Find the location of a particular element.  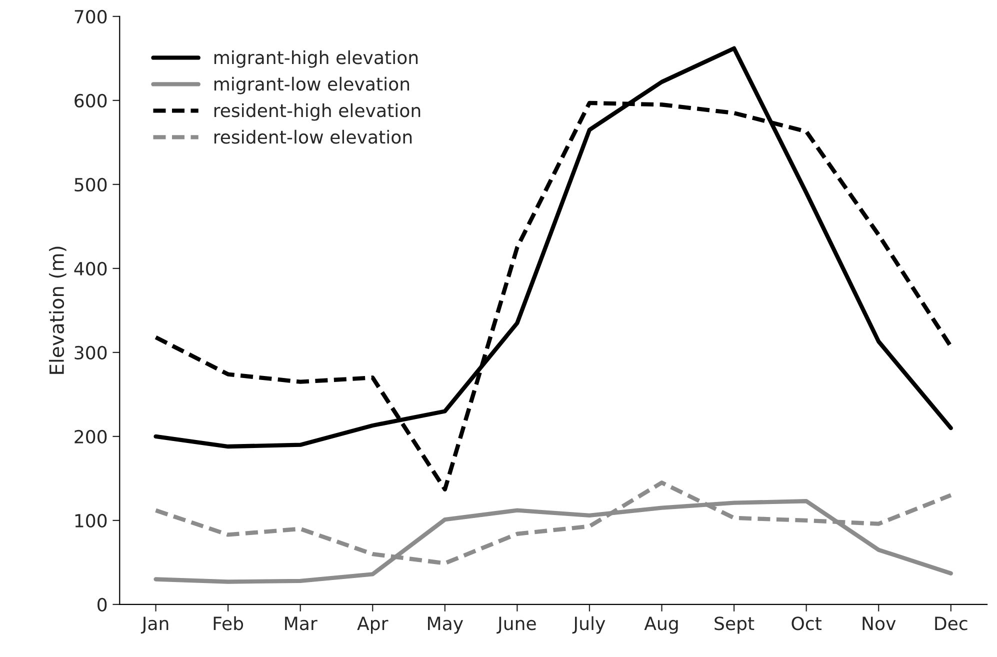

x-tick-label: Mar is located at coordinates (301, 623).